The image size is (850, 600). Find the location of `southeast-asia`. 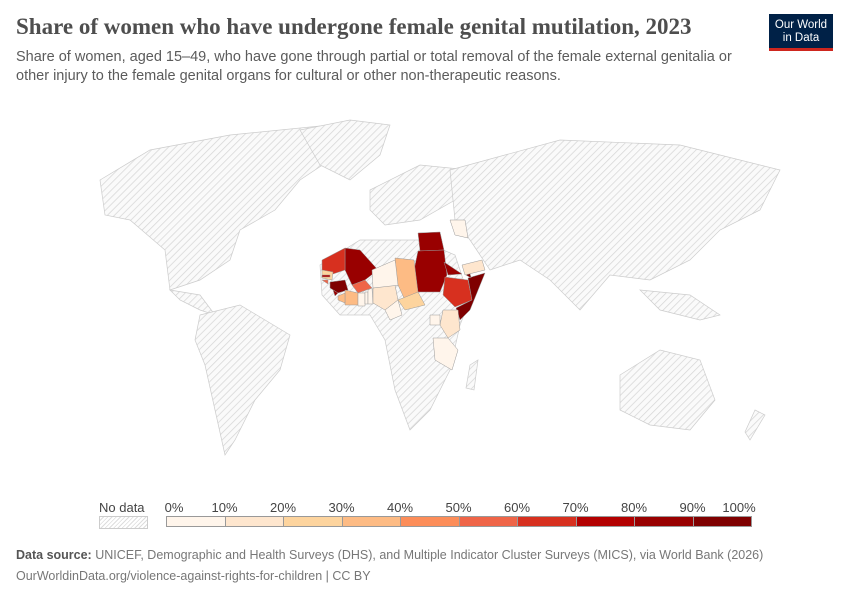

southeast-asia is located at coordinates (680, 305).